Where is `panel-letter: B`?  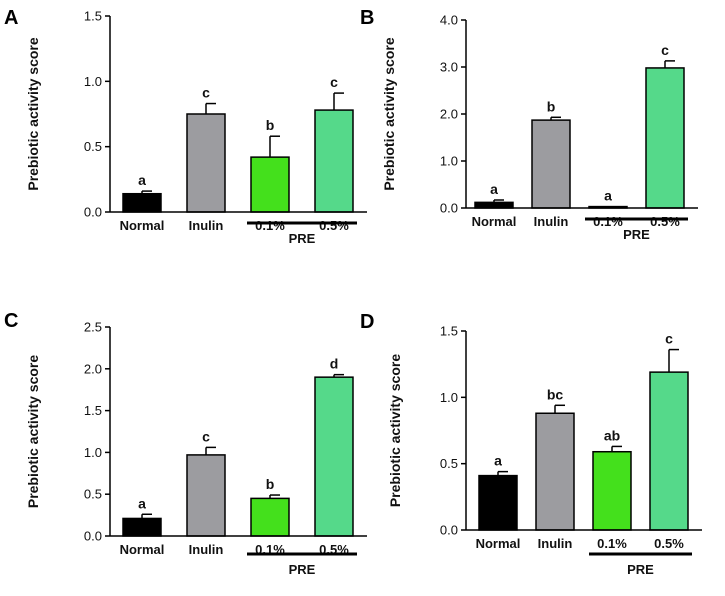
panel-letter: B is located at coordinates (367, 18).